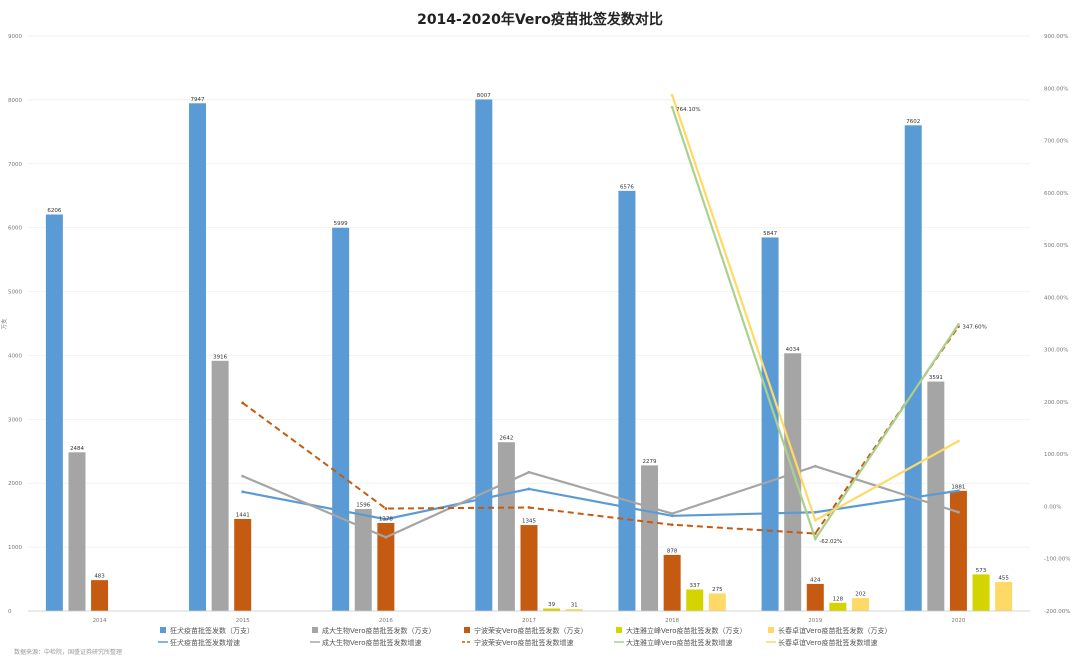  What do you see at coordinates (341, 224) in the screenshot?
I see `bar-value-label: 5999` at bounding box center [341, 224].